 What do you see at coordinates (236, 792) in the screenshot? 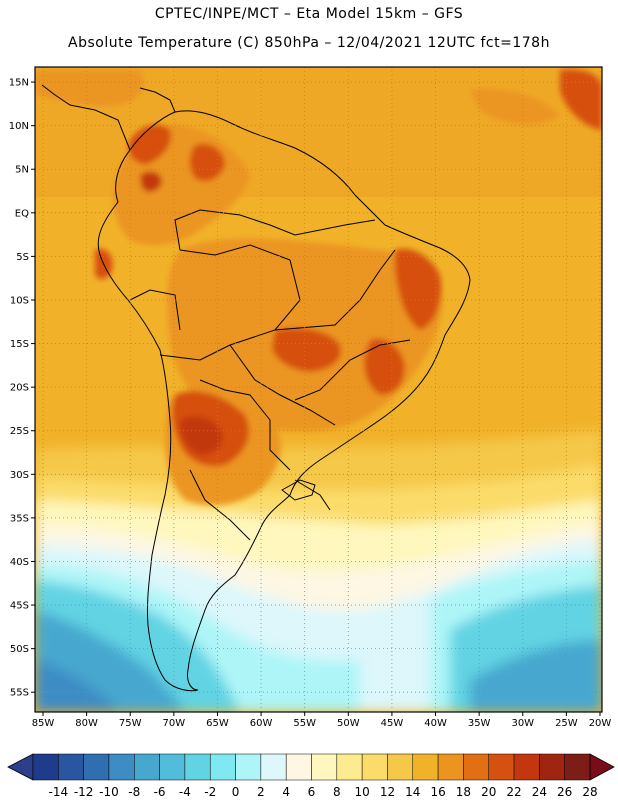
I see `colorbar-label: 0` at bounding box center [236, 792].